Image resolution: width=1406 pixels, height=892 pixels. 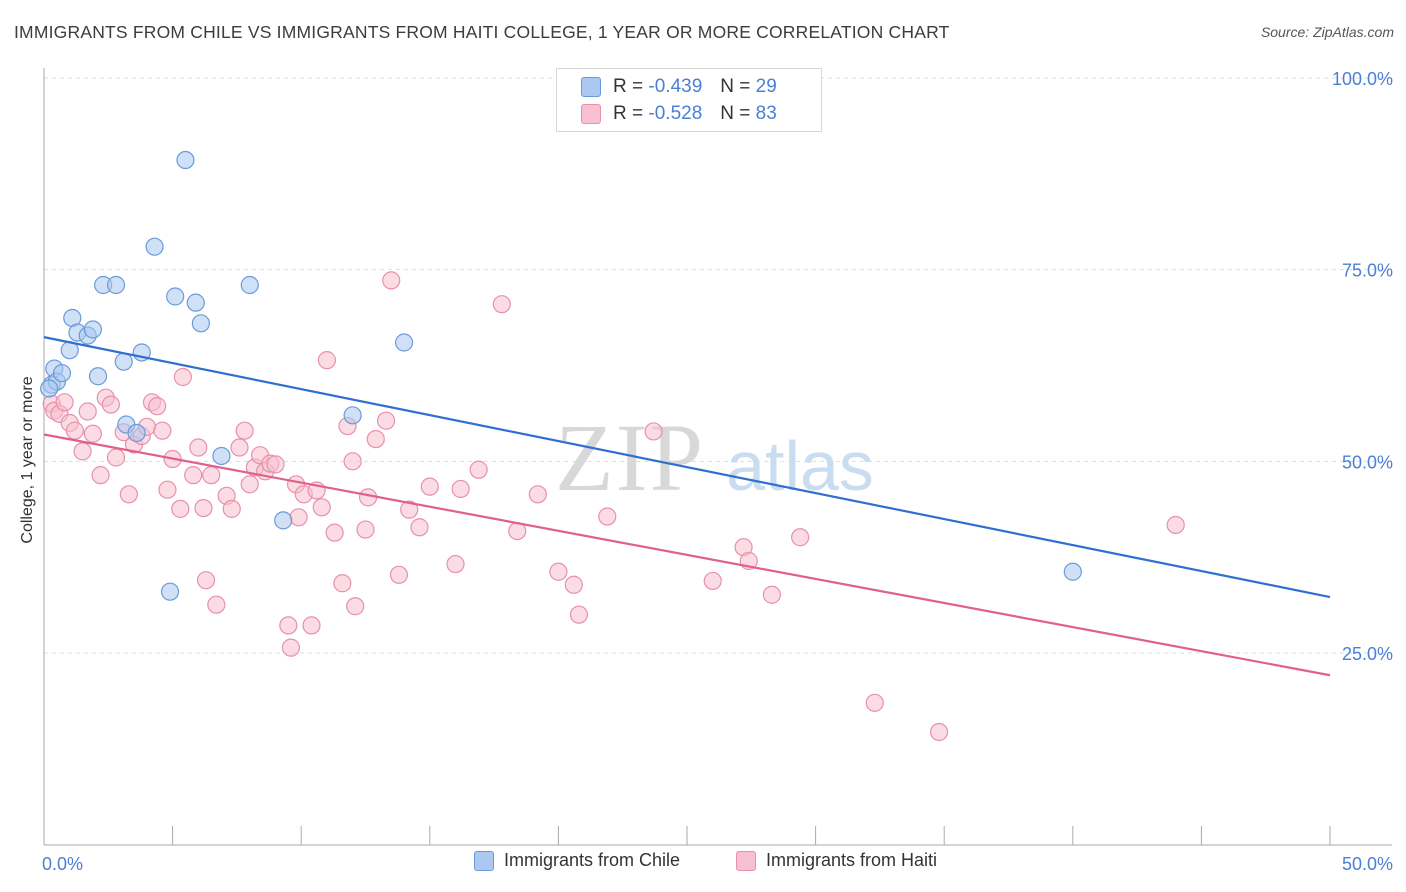 What do you see at coordinates (1327, 32) in the screenshot?
I see `source-label: Source: ZipAtlas.com` at bounding box center [1327, 32].